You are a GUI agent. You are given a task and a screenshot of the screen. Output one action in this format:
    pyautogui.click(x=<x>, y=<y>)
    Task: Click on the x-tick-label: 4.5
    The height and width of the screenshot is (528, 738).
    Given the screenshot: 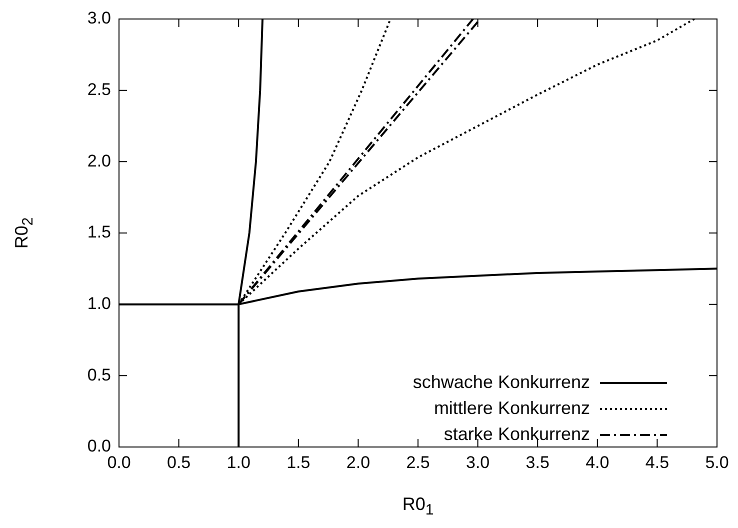 What is the action you would take?
    pyautogui.click(x=657, y=462)
    